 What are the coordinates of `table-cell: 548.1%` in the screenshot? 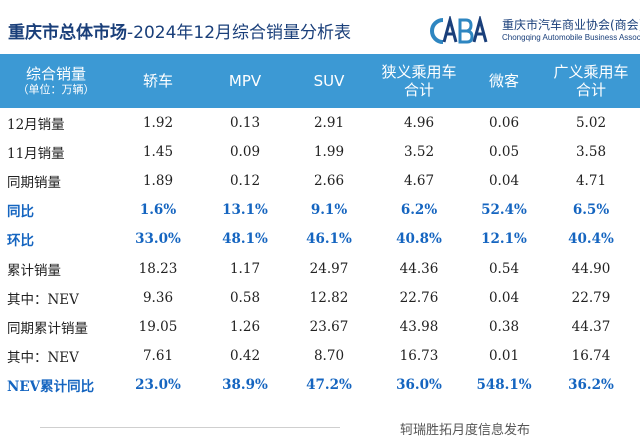 It's located at (504, 385).